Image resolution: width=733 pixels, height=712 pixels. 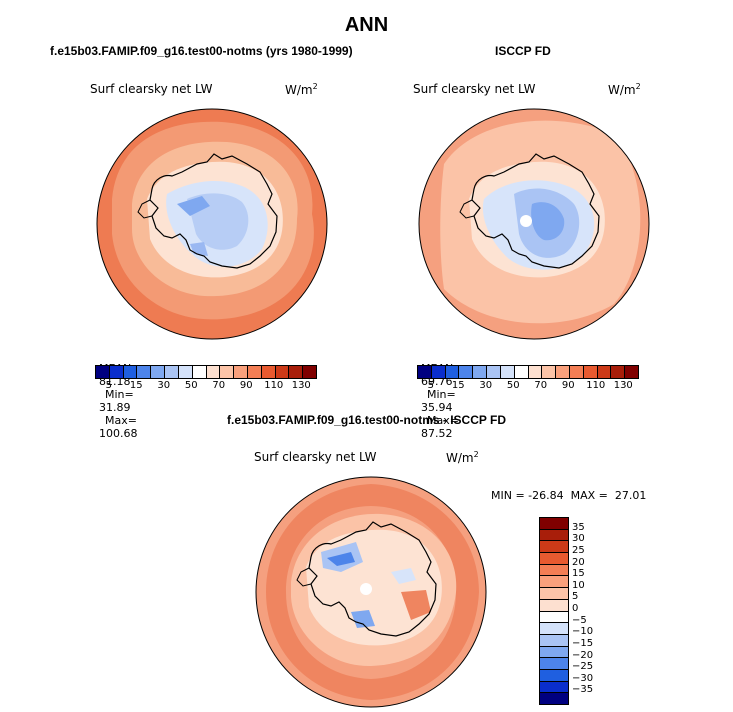 I want to click on panel3-units: W/m2, so click(x=462, y=457).